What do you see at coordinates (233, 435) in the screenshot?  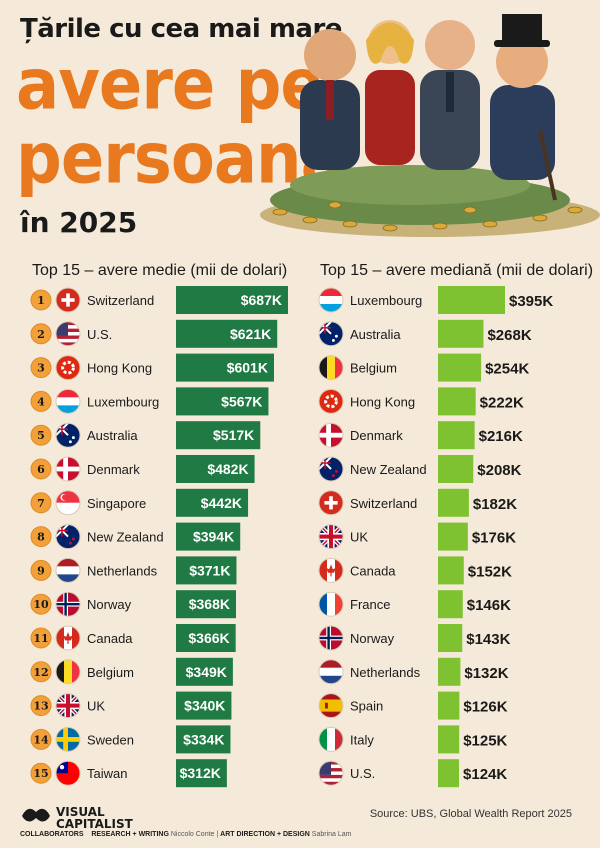 I see `value-label: $517K` at bounding box center [233, 435].